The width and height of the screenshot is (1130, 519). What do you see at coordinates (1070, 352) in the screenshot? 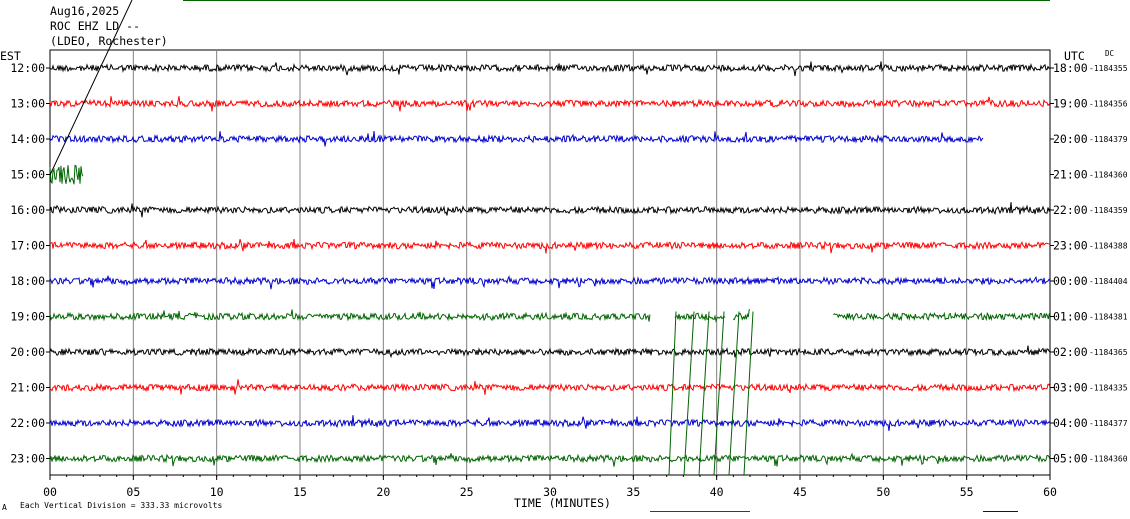
I see `row-utc-label: 02:00` at bounding box center [1070, 352].